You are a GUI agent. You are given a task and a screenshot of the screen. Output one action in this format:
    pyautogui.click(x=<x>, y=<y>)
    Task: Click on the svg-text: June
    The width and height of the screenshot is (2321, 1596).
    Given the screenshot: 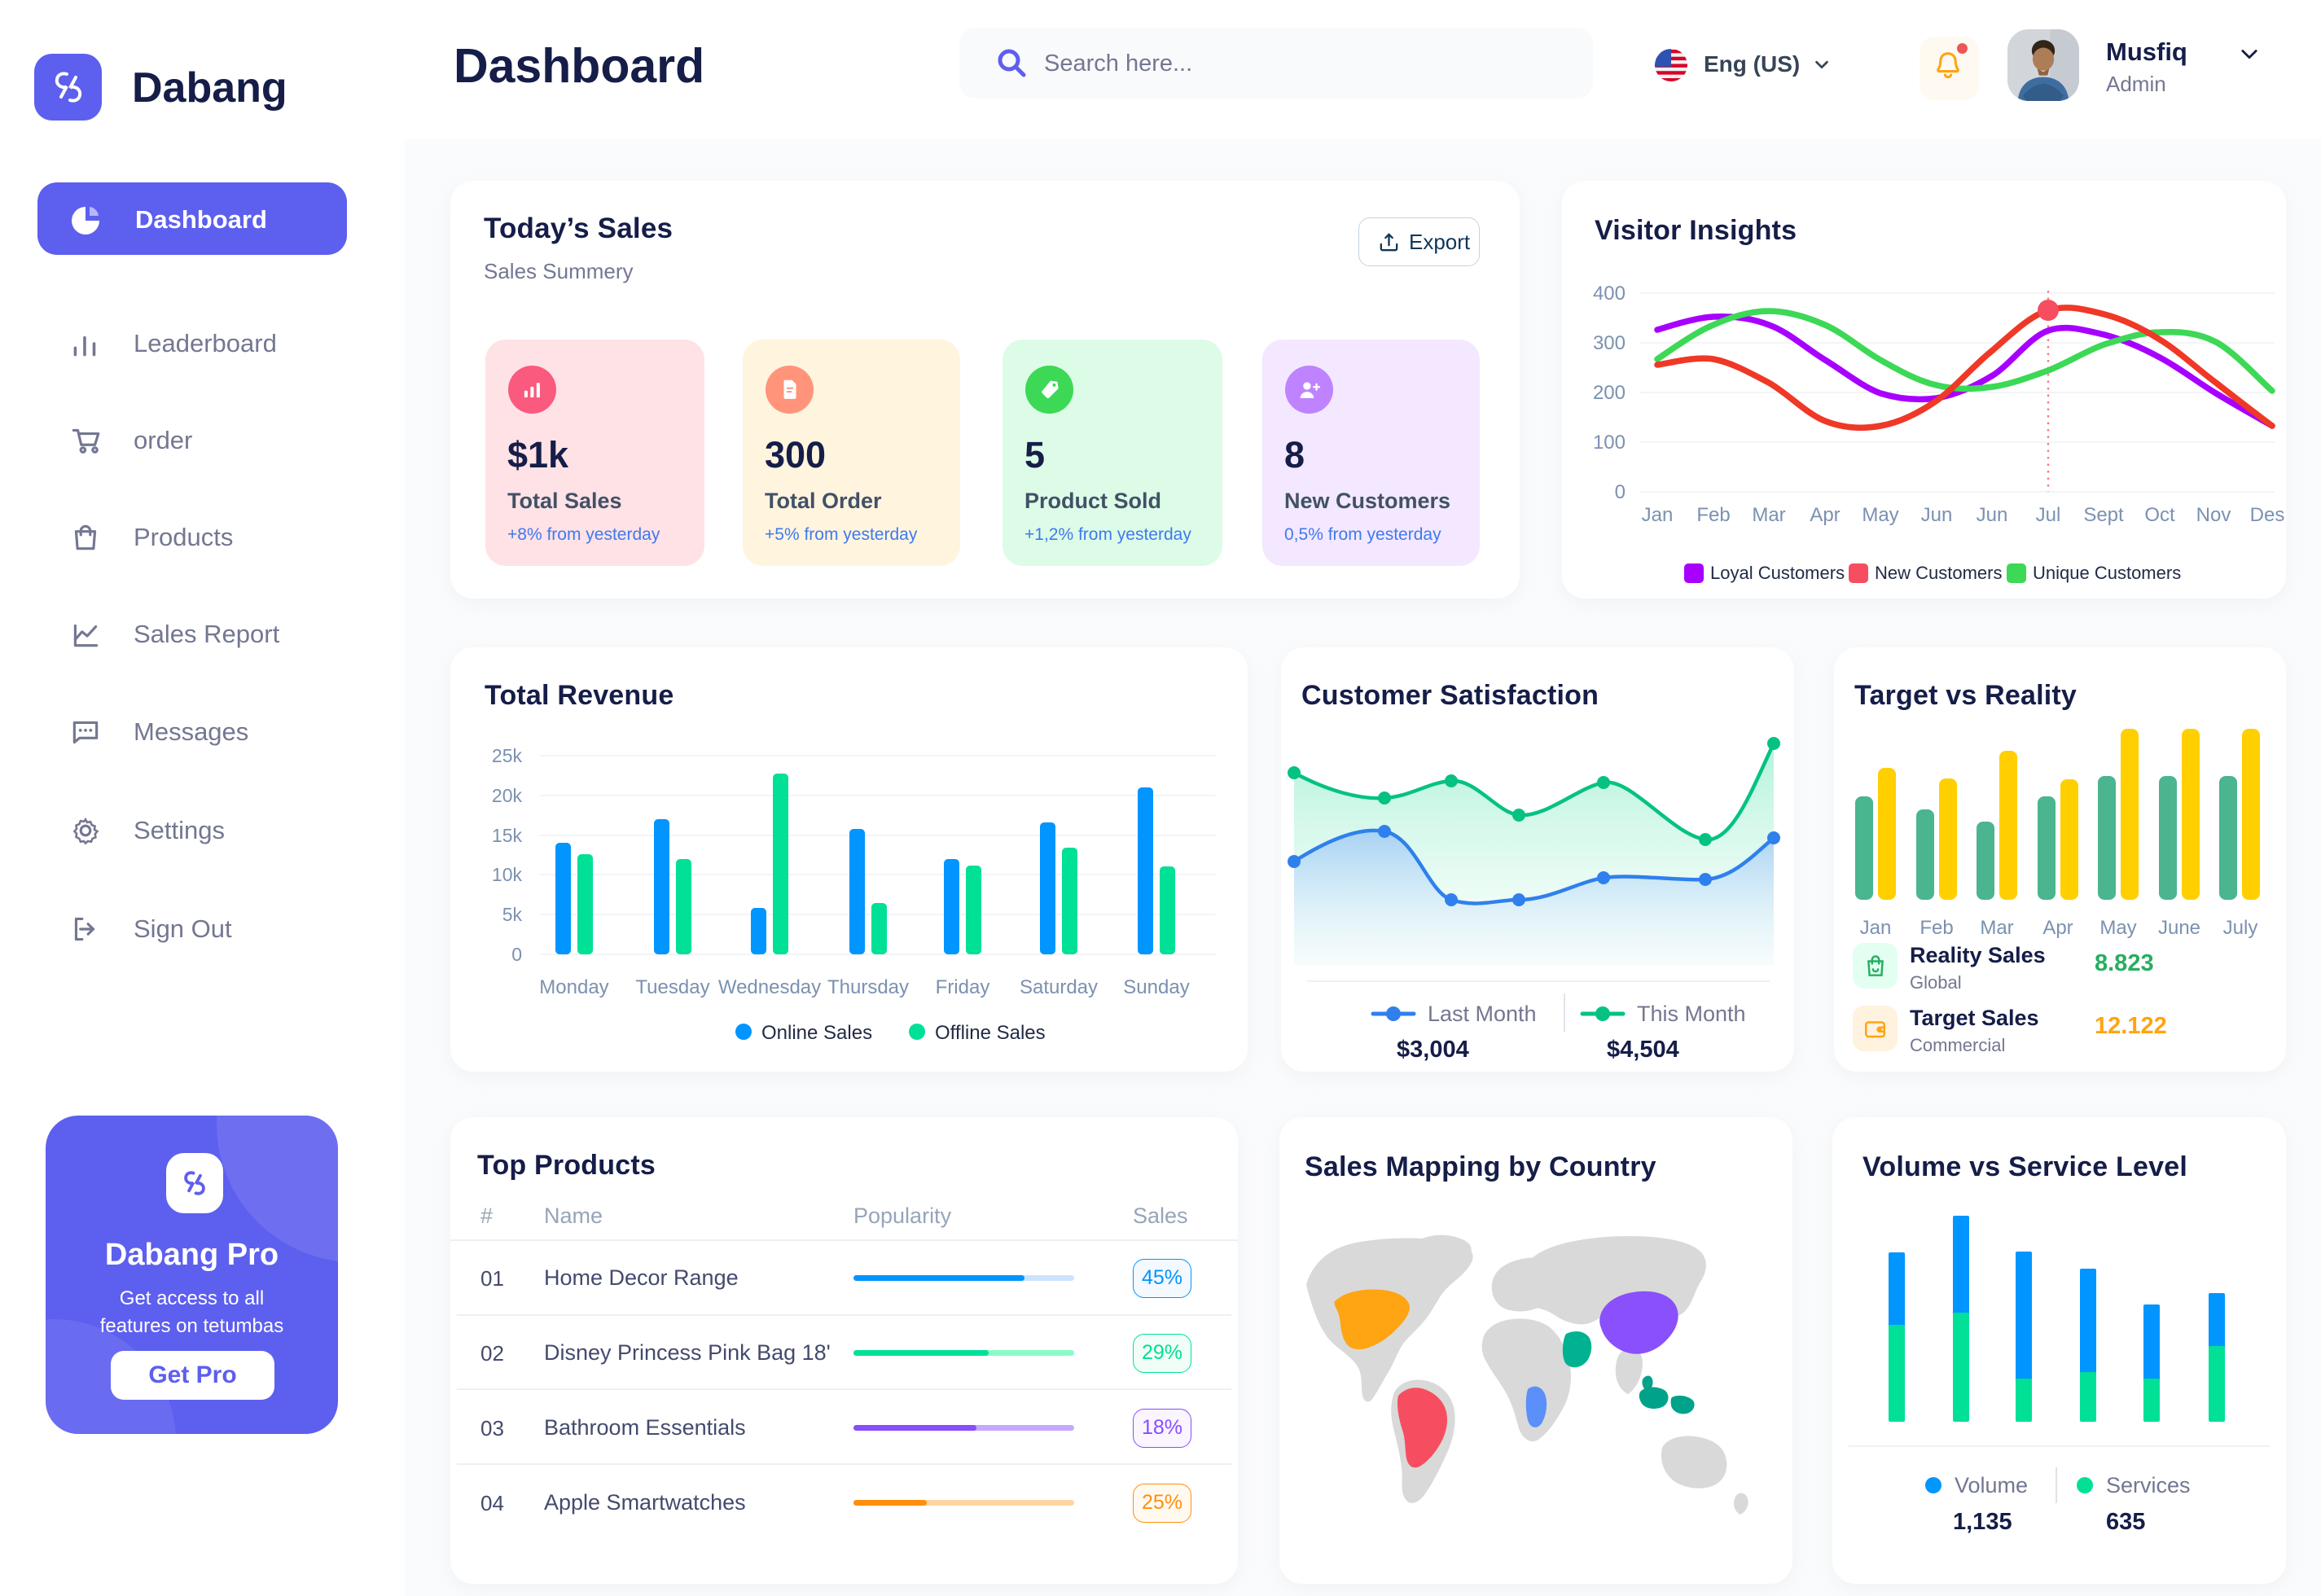 What is the action you would take?
    pyautogui.click(x=2179, y=928)
    